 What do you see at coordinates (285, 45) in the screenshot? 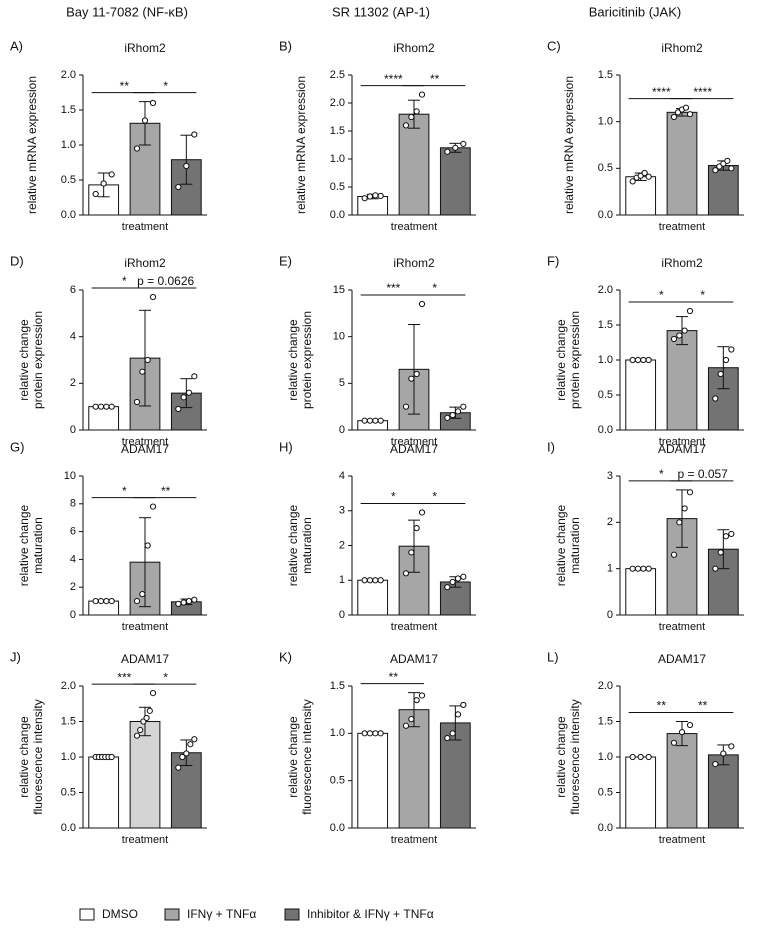
I see `panel-label: B)` at bounding box center [285, 45].